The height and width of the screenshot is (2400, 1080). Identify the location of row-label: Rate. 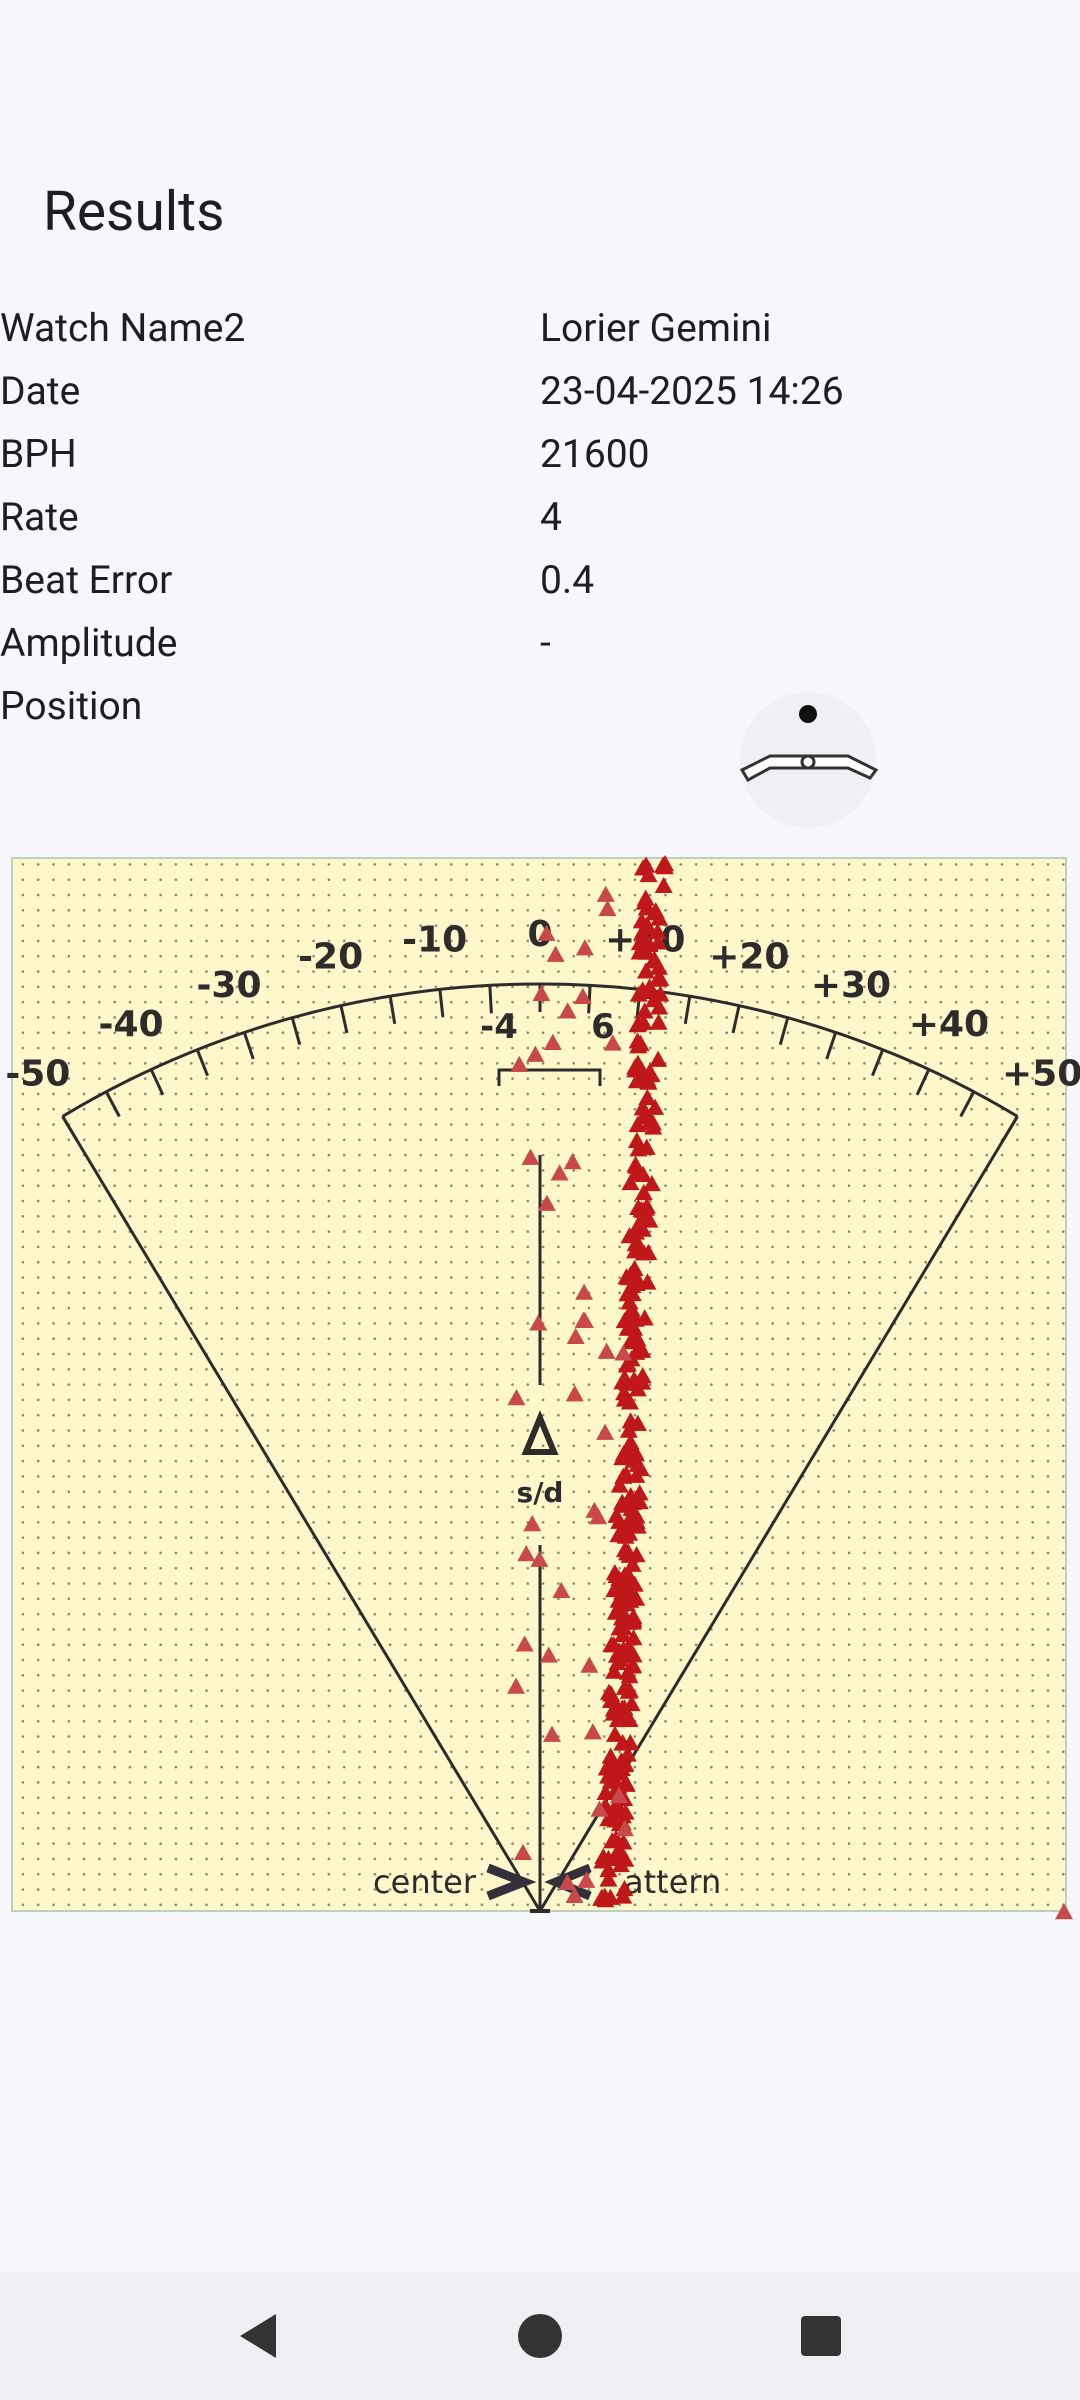
(39, 517).